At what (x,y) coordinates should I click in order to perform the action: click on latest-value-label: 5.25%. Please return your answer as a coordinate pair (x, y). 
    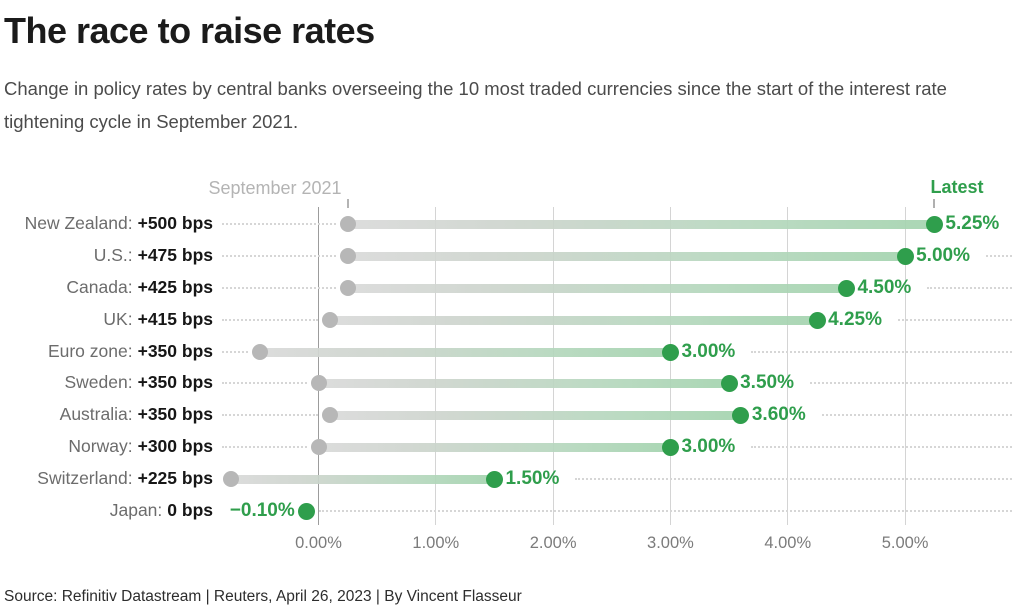
    Looking at the image, I should click on (972, 223).